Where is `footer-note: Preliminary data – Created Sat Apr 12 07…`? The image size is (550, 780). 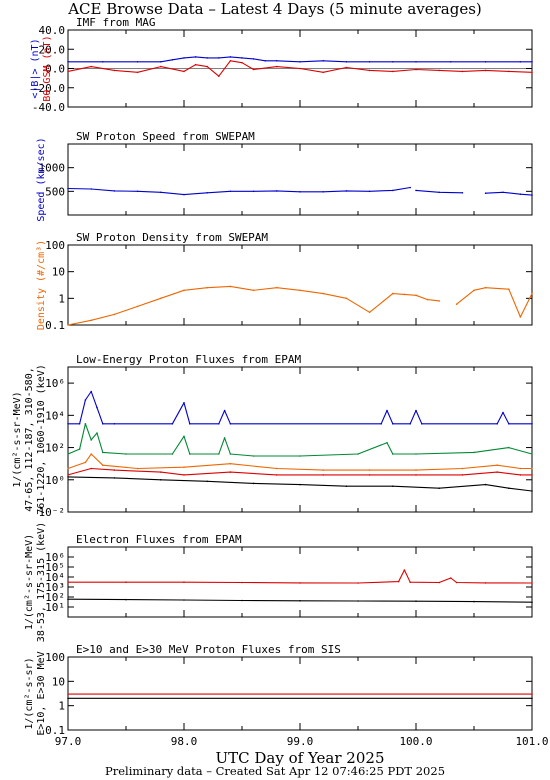
footer-note: Preliminary data – Created Sat Apr 12 07… is located at coordinates (275, 771).